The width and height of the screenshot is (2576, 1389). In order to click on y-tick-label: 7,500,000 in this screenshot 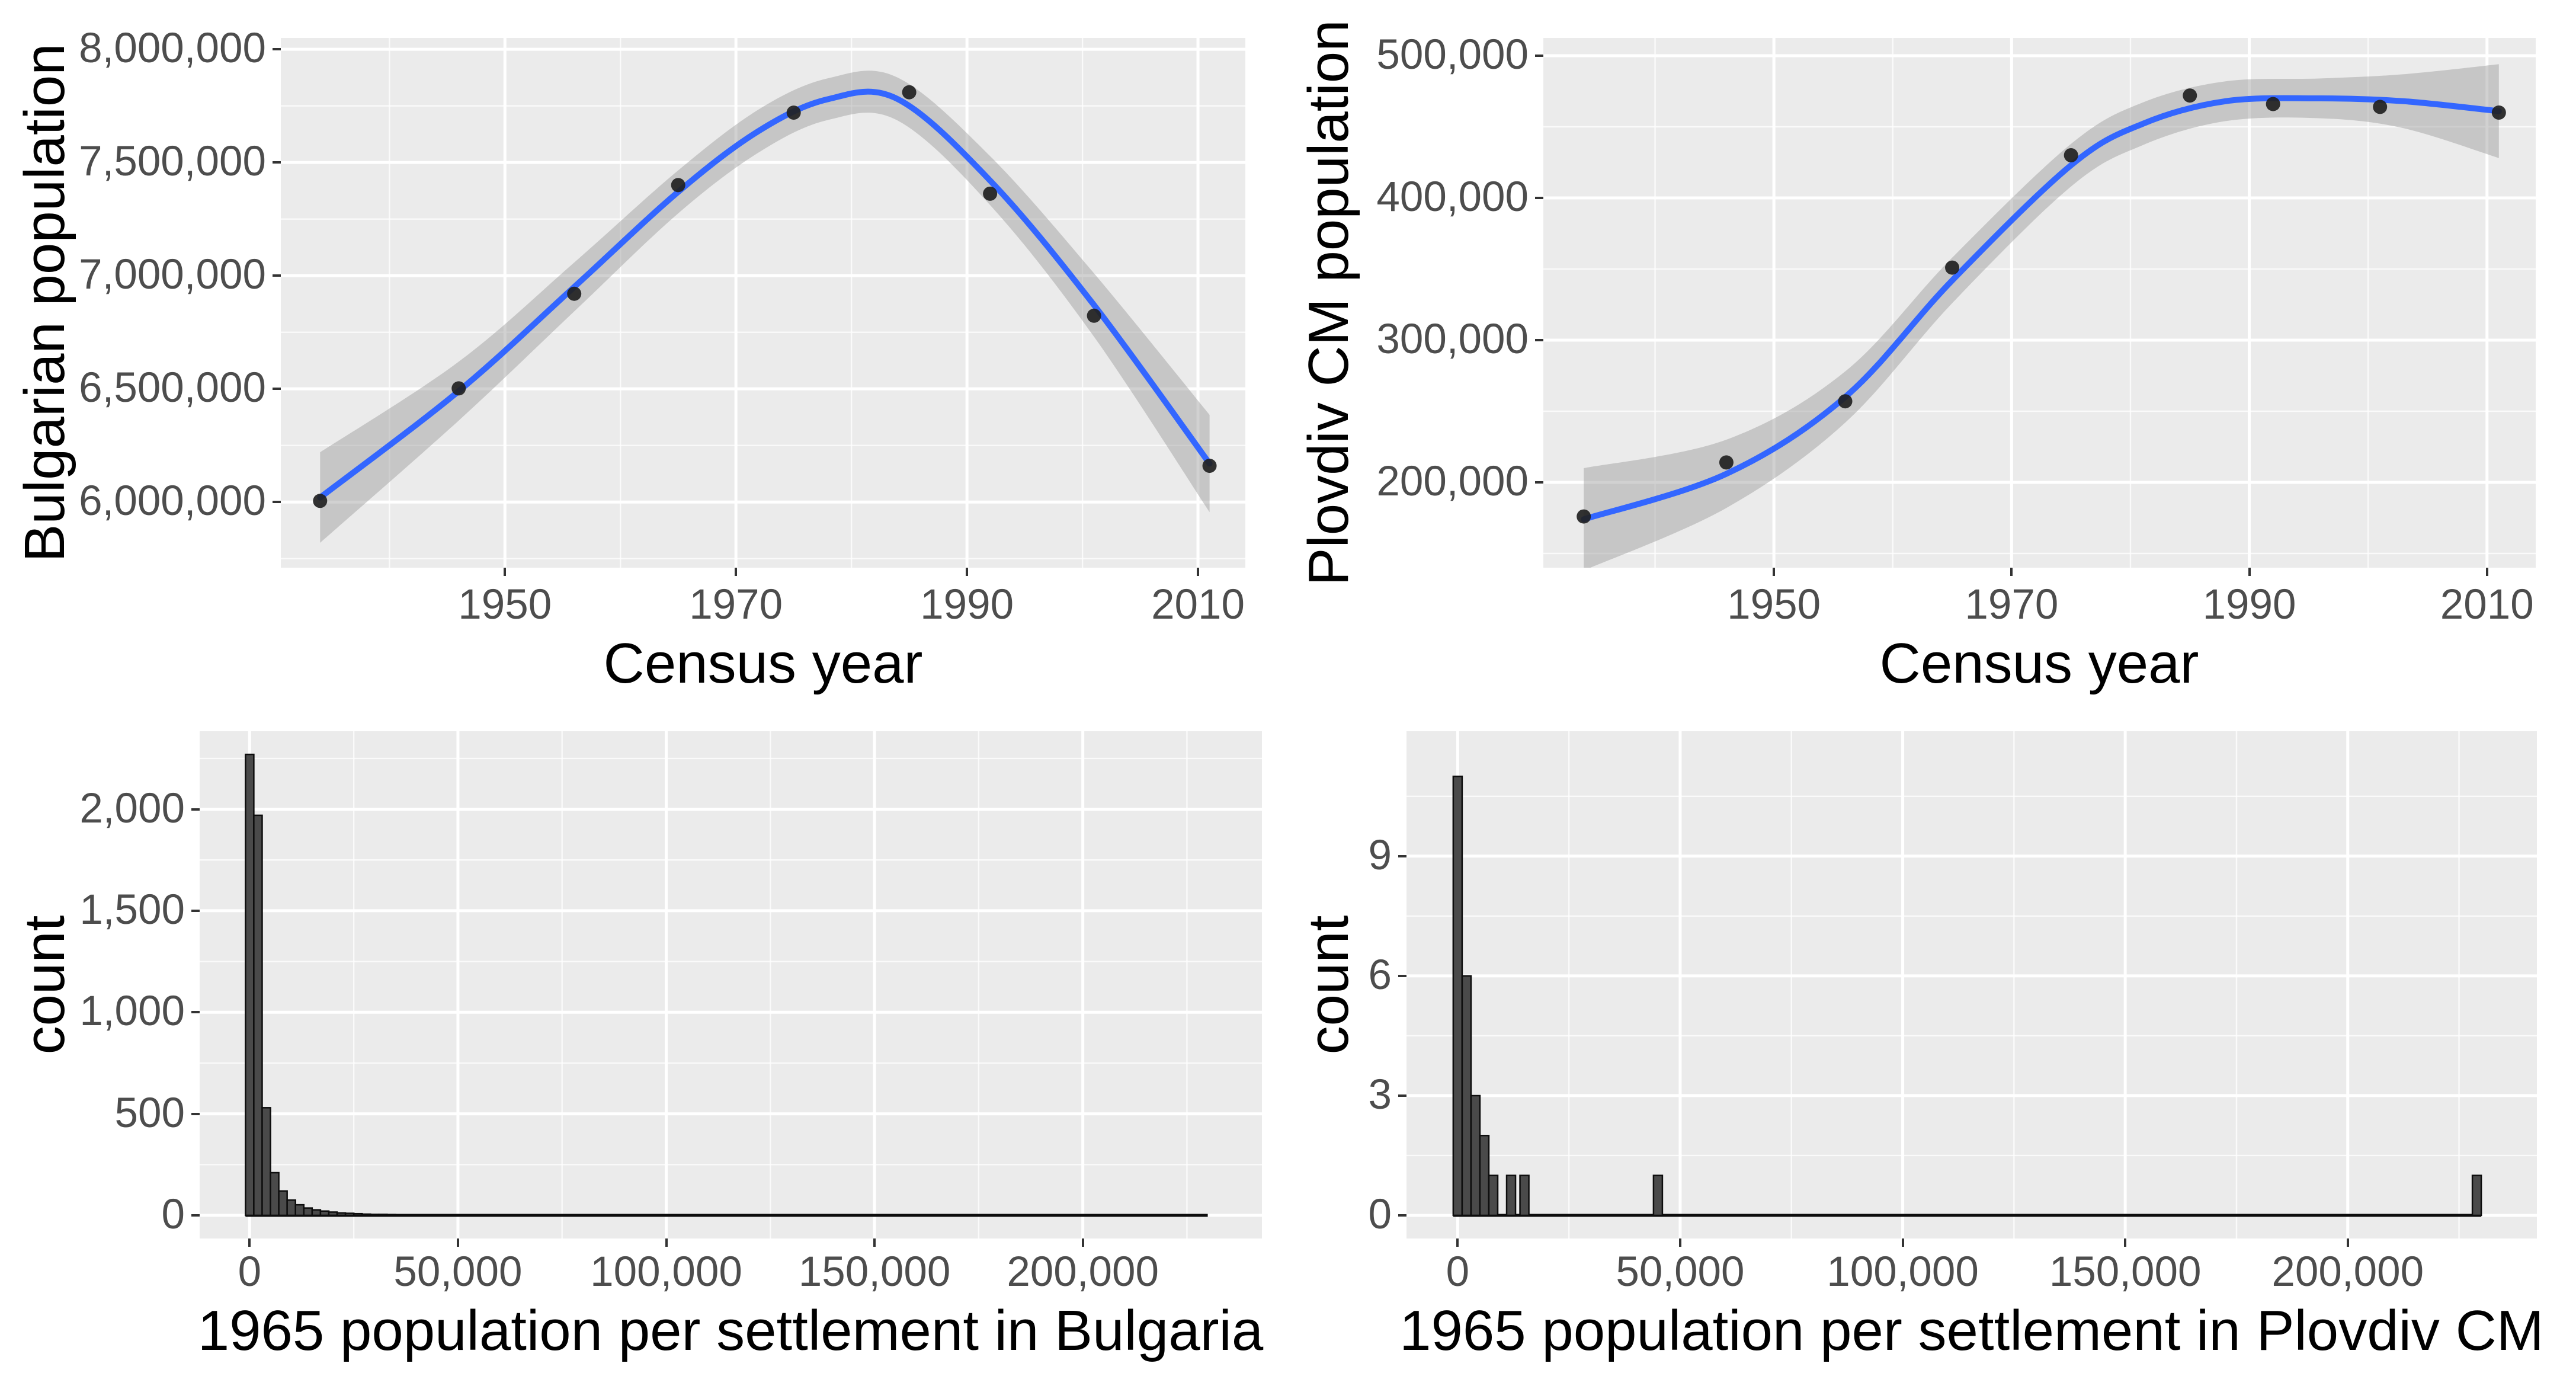, I will do `click(172, 161)`.